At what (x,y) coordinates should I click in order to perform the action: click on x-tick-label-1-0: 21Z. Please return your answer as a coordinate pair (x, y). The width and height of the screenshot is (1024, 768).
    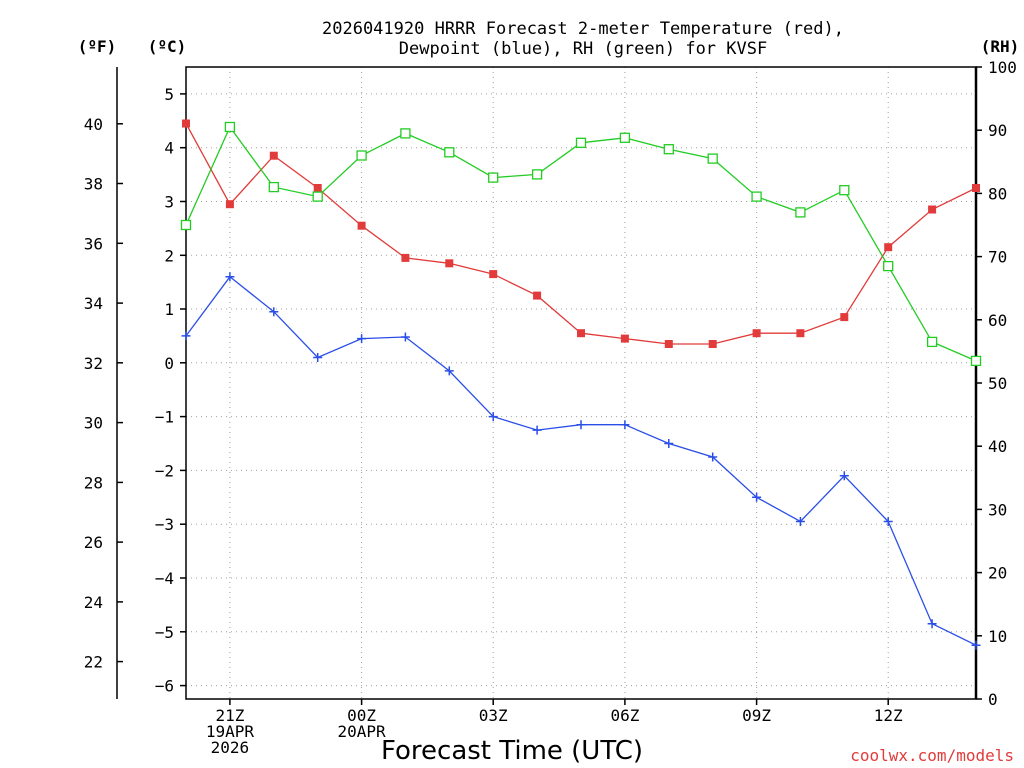
    Looking at the image, I should click on (229, 715).